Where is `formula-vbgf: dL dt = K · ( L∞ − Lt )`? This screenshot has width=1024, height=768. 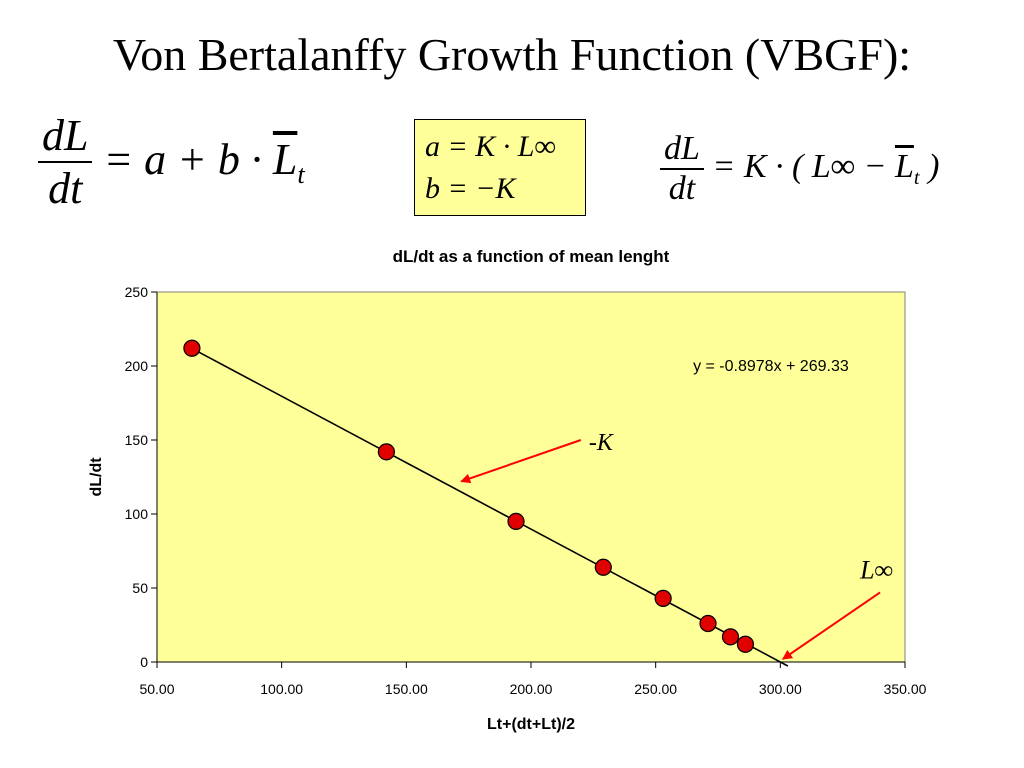 formula-vbgf: dL dt = K · ( L∞ − Lt ) is located at coordinates (799, 169).